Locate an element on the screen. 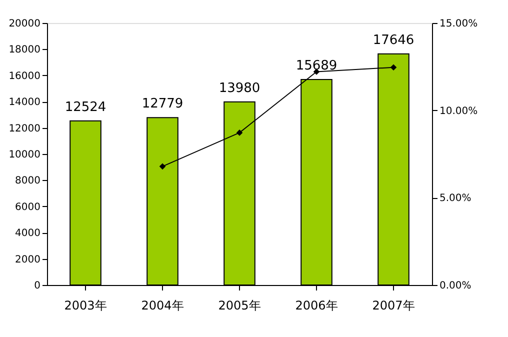 The image size is (508, 337). x-tick-label: 2005年 is located at coordinates (239, 305).